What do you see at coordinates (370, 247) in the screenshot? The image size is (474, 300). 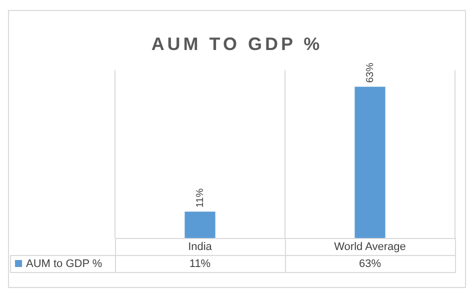 I see `x-tick-label: World Average` at bounding box center [370, 247].